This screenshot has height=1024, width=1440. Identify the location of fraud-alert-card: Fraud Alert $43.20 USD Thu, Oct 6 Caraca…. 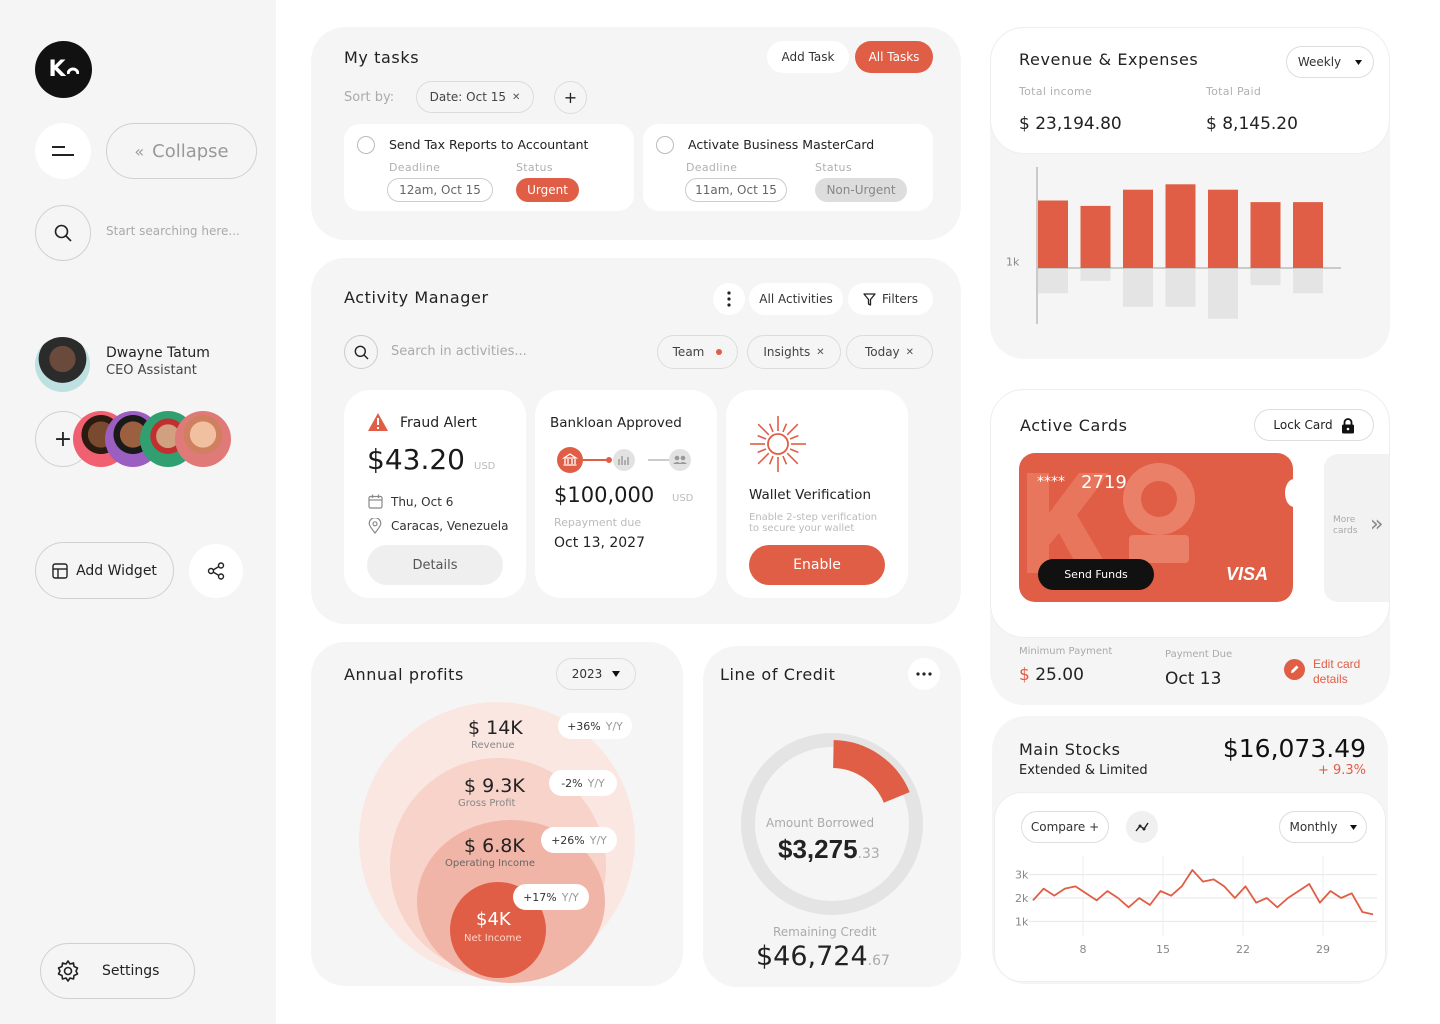
(435, 494).